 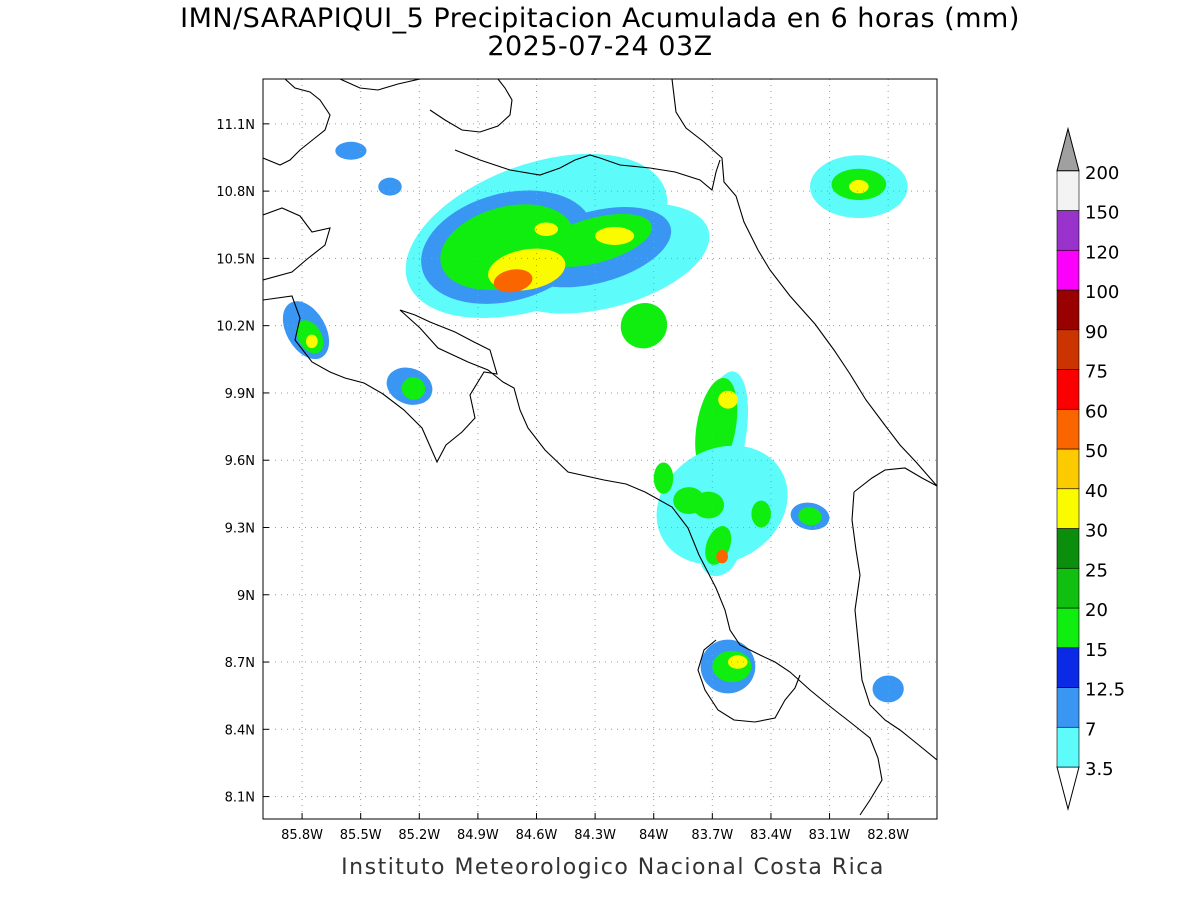 I want to click on x-tick-label-4: 84.6W, so click(x=537, y=835).